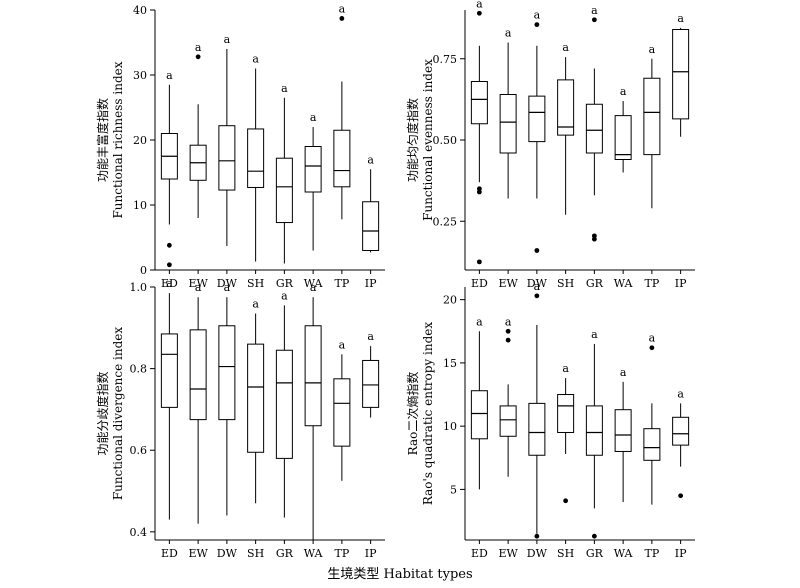 This screenshot has width=800, height=588. I want to click on y-axis-label-en: Rao's quadratic entropy index, so click(428, 414).